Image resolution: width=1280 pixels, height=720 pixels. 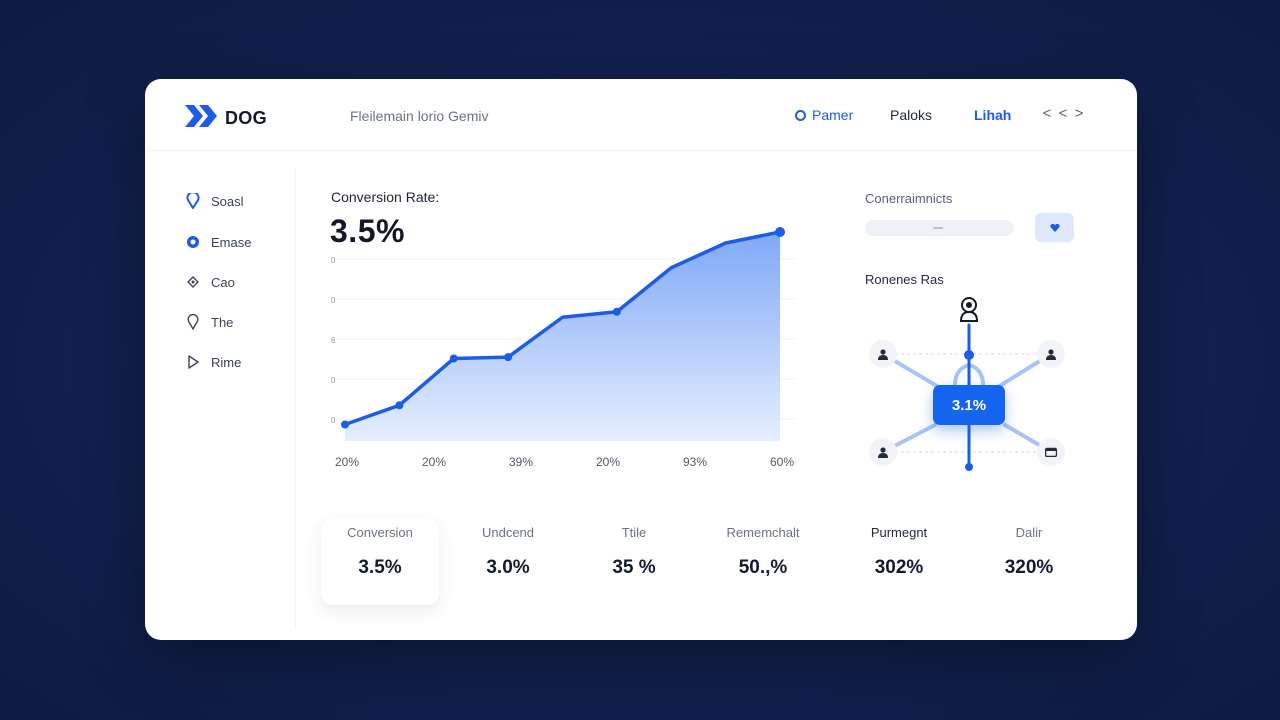 What do you see at coordinates (193, 362) in the screenshot?
I see `play-icon` at bounding box center [193, 362].